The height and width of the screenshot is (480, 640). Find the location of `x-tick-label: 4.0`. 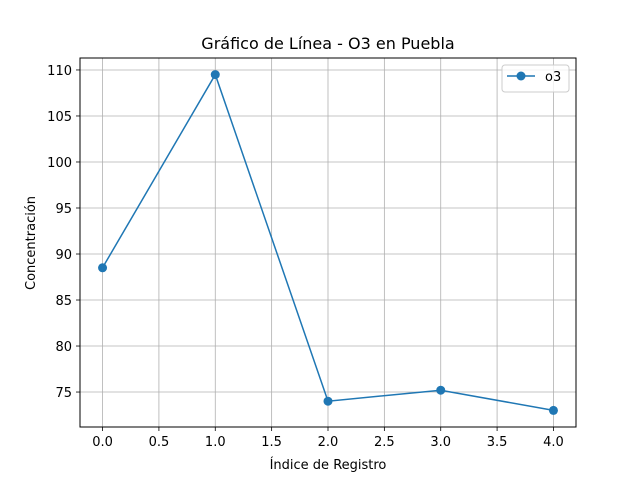

x-tick-label: 4.0 is located at coordinates (553, 442).